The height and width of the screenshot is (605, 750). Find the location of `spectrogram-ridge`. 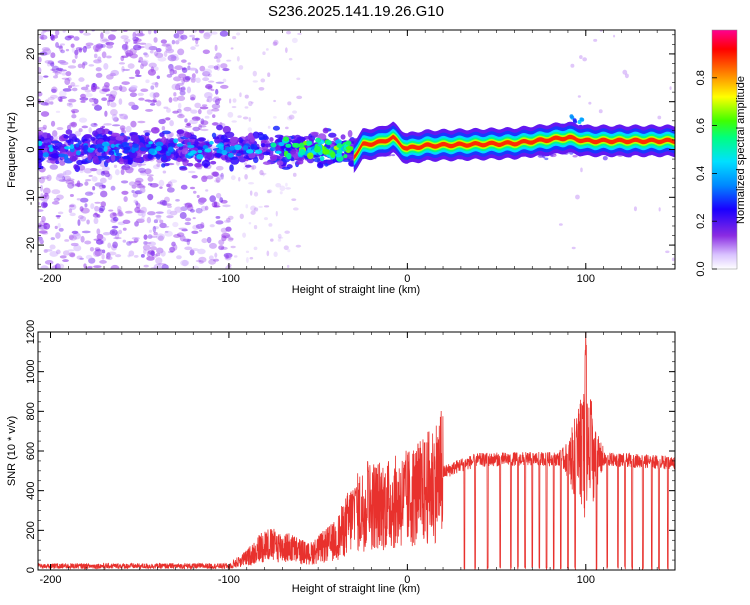

spectrogram-ridge is located at coordinates (514, 147).